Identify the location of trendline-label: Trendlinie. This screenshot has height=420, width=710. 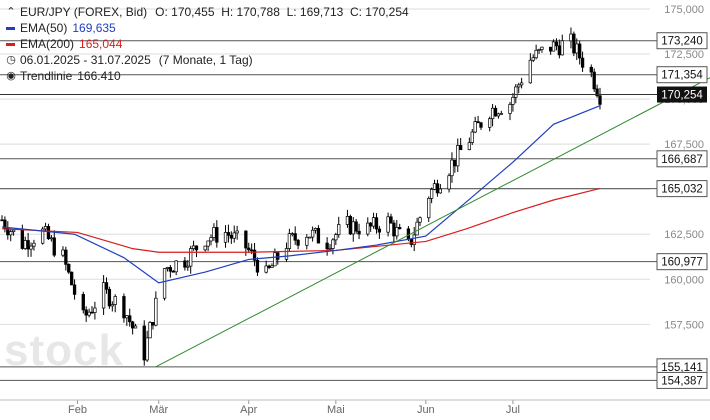
(46, 76).